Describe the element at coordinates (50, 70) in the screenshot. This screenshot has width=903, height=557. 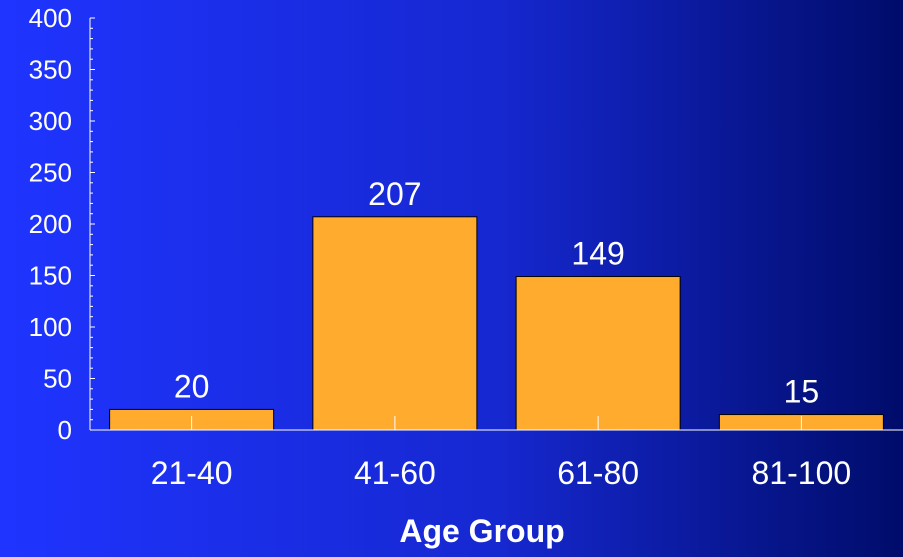
I see `y-tick-label: 350` at that location.